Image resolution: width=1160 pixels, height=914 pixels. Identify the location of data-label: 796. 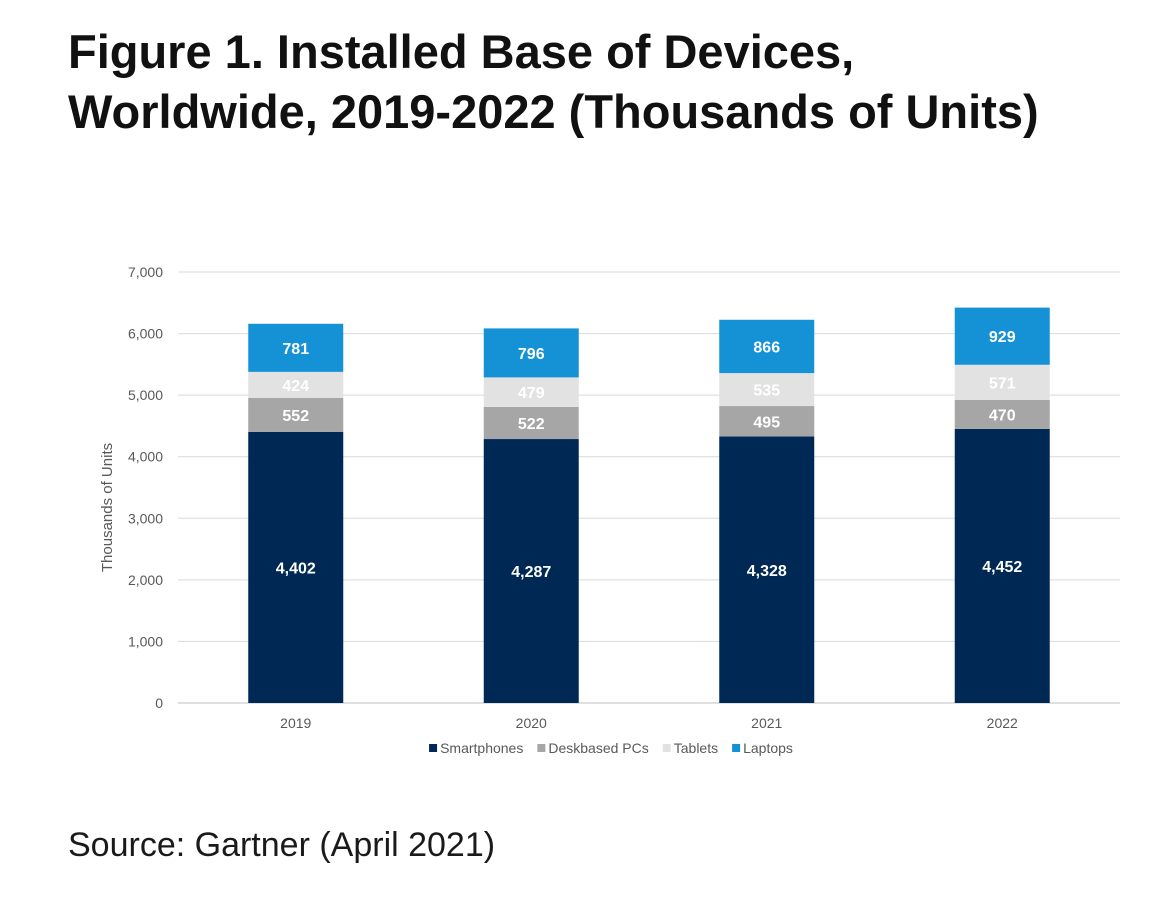
(531, 354).